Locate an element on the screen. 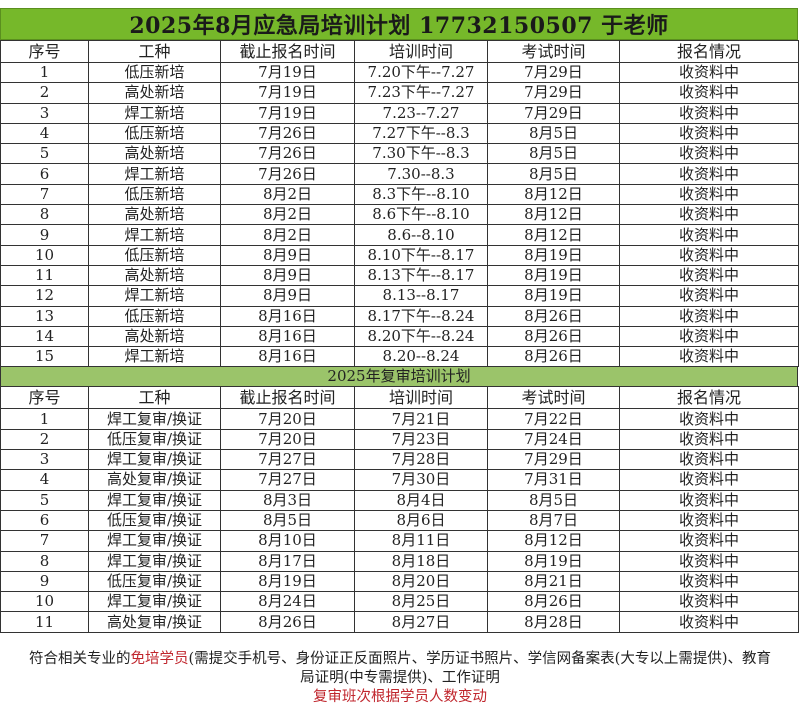 Image resolution: width=800 pixels, height=720 pixels. table-cell: 2 is located at coordinates (44, 439).